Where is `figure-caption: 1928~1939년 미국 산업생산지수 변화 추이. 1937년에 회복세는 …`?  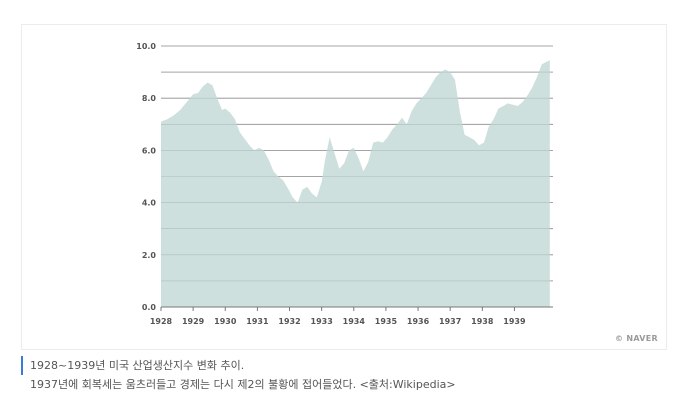 figure-caption: 1928~1939년 미국 산업생산지수 변화 추이. 1937년에 회복세는 … is located at coordinates (351, 375).